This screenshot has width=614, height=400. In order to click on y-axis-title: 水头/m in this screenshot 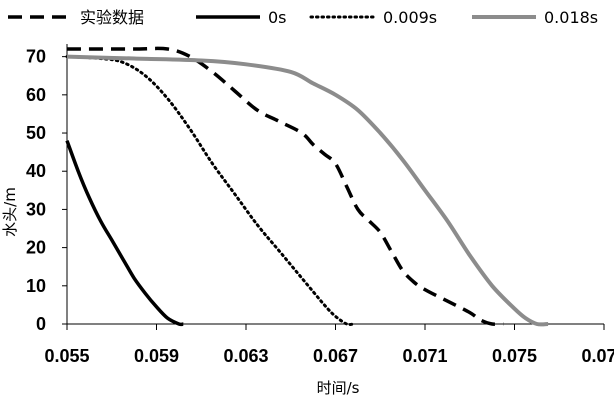, I will do `click(10, 212)`.